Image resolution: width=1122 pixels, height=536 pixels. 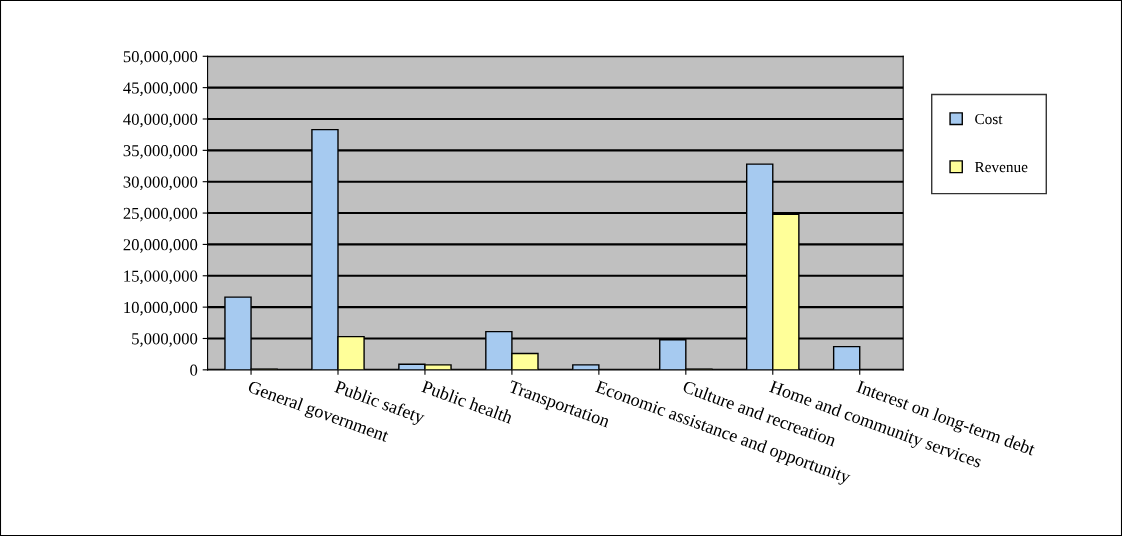 What do you see at coordinates (160, 152) in the screenshot?
I see `y-tick-label: 35,000,000` at bounding box center [160, 152].